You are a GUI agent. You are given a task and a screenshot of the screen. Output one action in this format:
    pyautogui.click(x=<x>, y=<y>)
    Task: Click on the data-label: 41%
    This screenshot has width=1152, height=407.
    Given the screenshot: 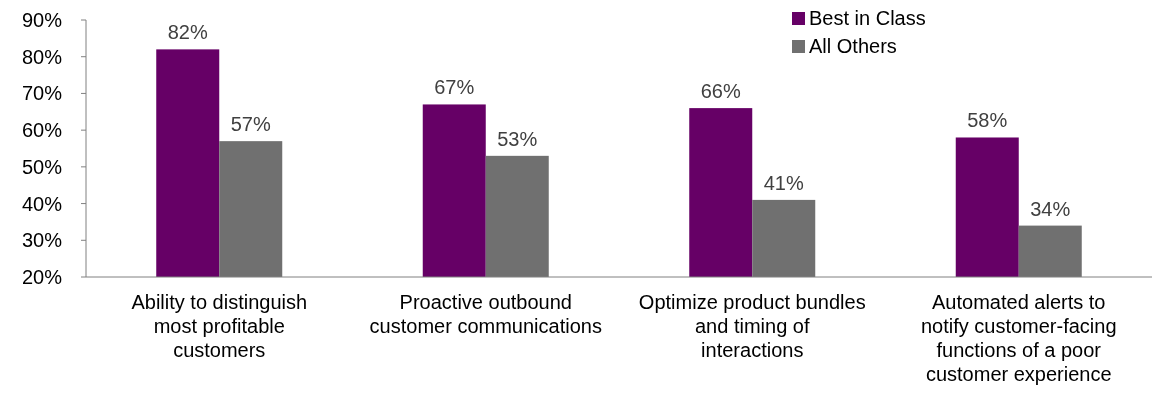 What is the action you would take?
    pyautogui.click(x=783, y=182)
    